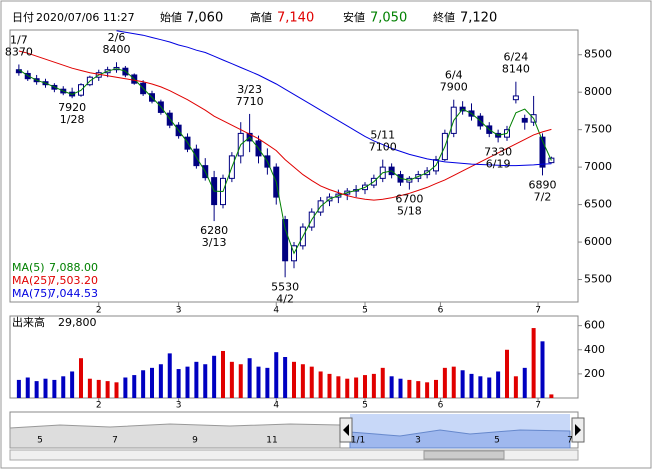 This screenshot has width=652, height=469. Describe the element at coordinates (19, 39) in the screenshot. I see `annotation-date: 1/7` at that location.